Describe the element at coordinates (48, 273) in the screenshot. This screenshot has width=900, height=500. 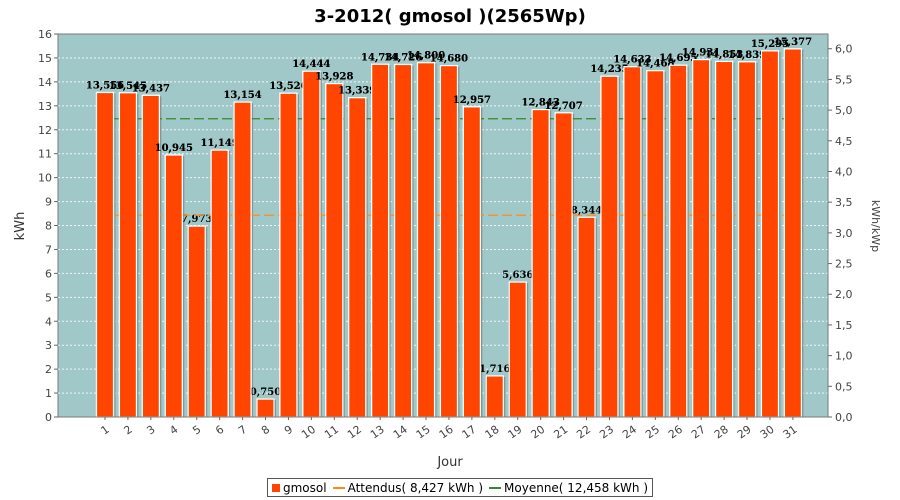
I see `y-tick-label: 6` at that location.